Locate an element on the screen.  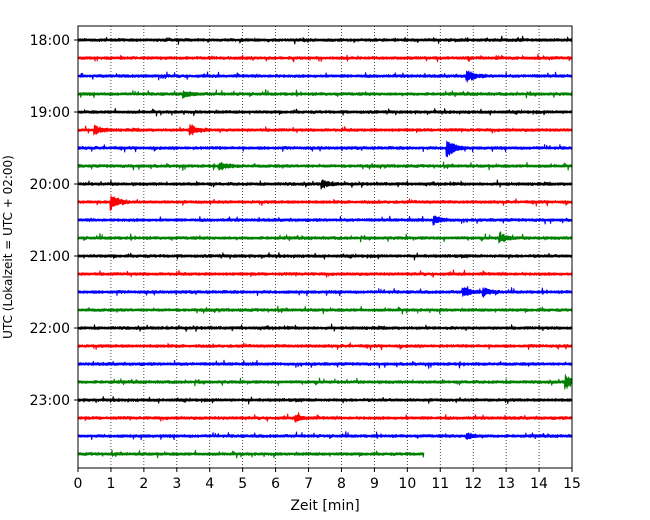
x-tick-label: 1 is located at coordinates (110, 484).